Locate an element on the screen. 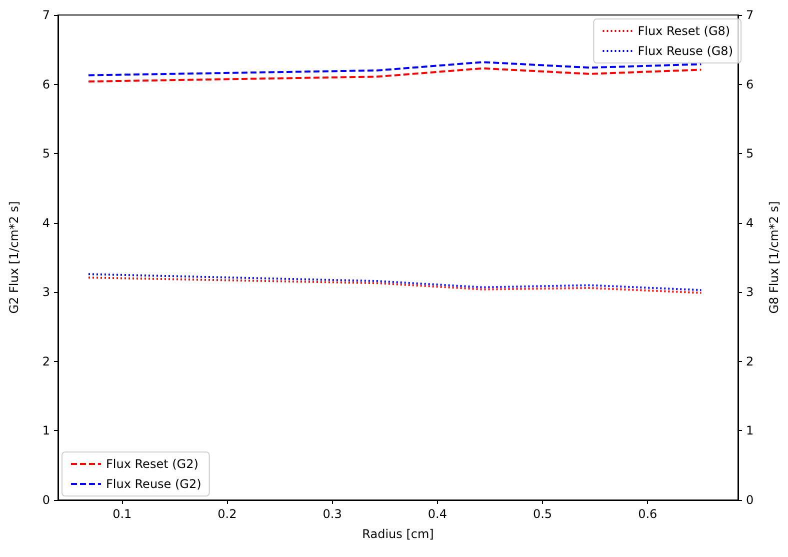  x-axis-title: Radius [cm] is located at coordinates (398, 534).